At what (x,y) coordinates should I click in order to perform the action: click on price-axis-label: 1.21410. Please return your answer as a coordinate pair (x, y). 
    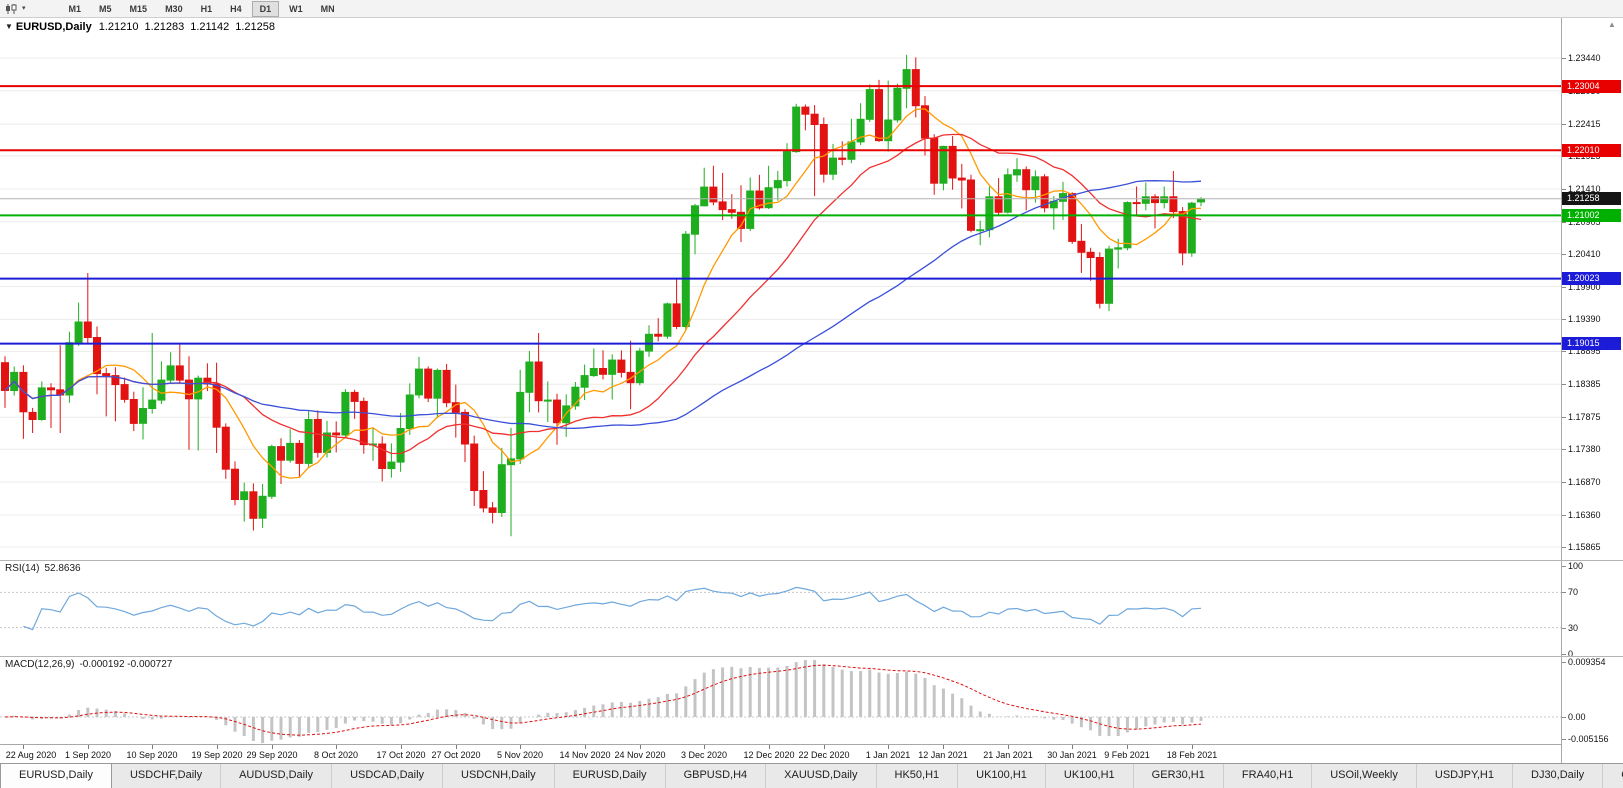
    Looking at the image, I should click on (1581, 189).